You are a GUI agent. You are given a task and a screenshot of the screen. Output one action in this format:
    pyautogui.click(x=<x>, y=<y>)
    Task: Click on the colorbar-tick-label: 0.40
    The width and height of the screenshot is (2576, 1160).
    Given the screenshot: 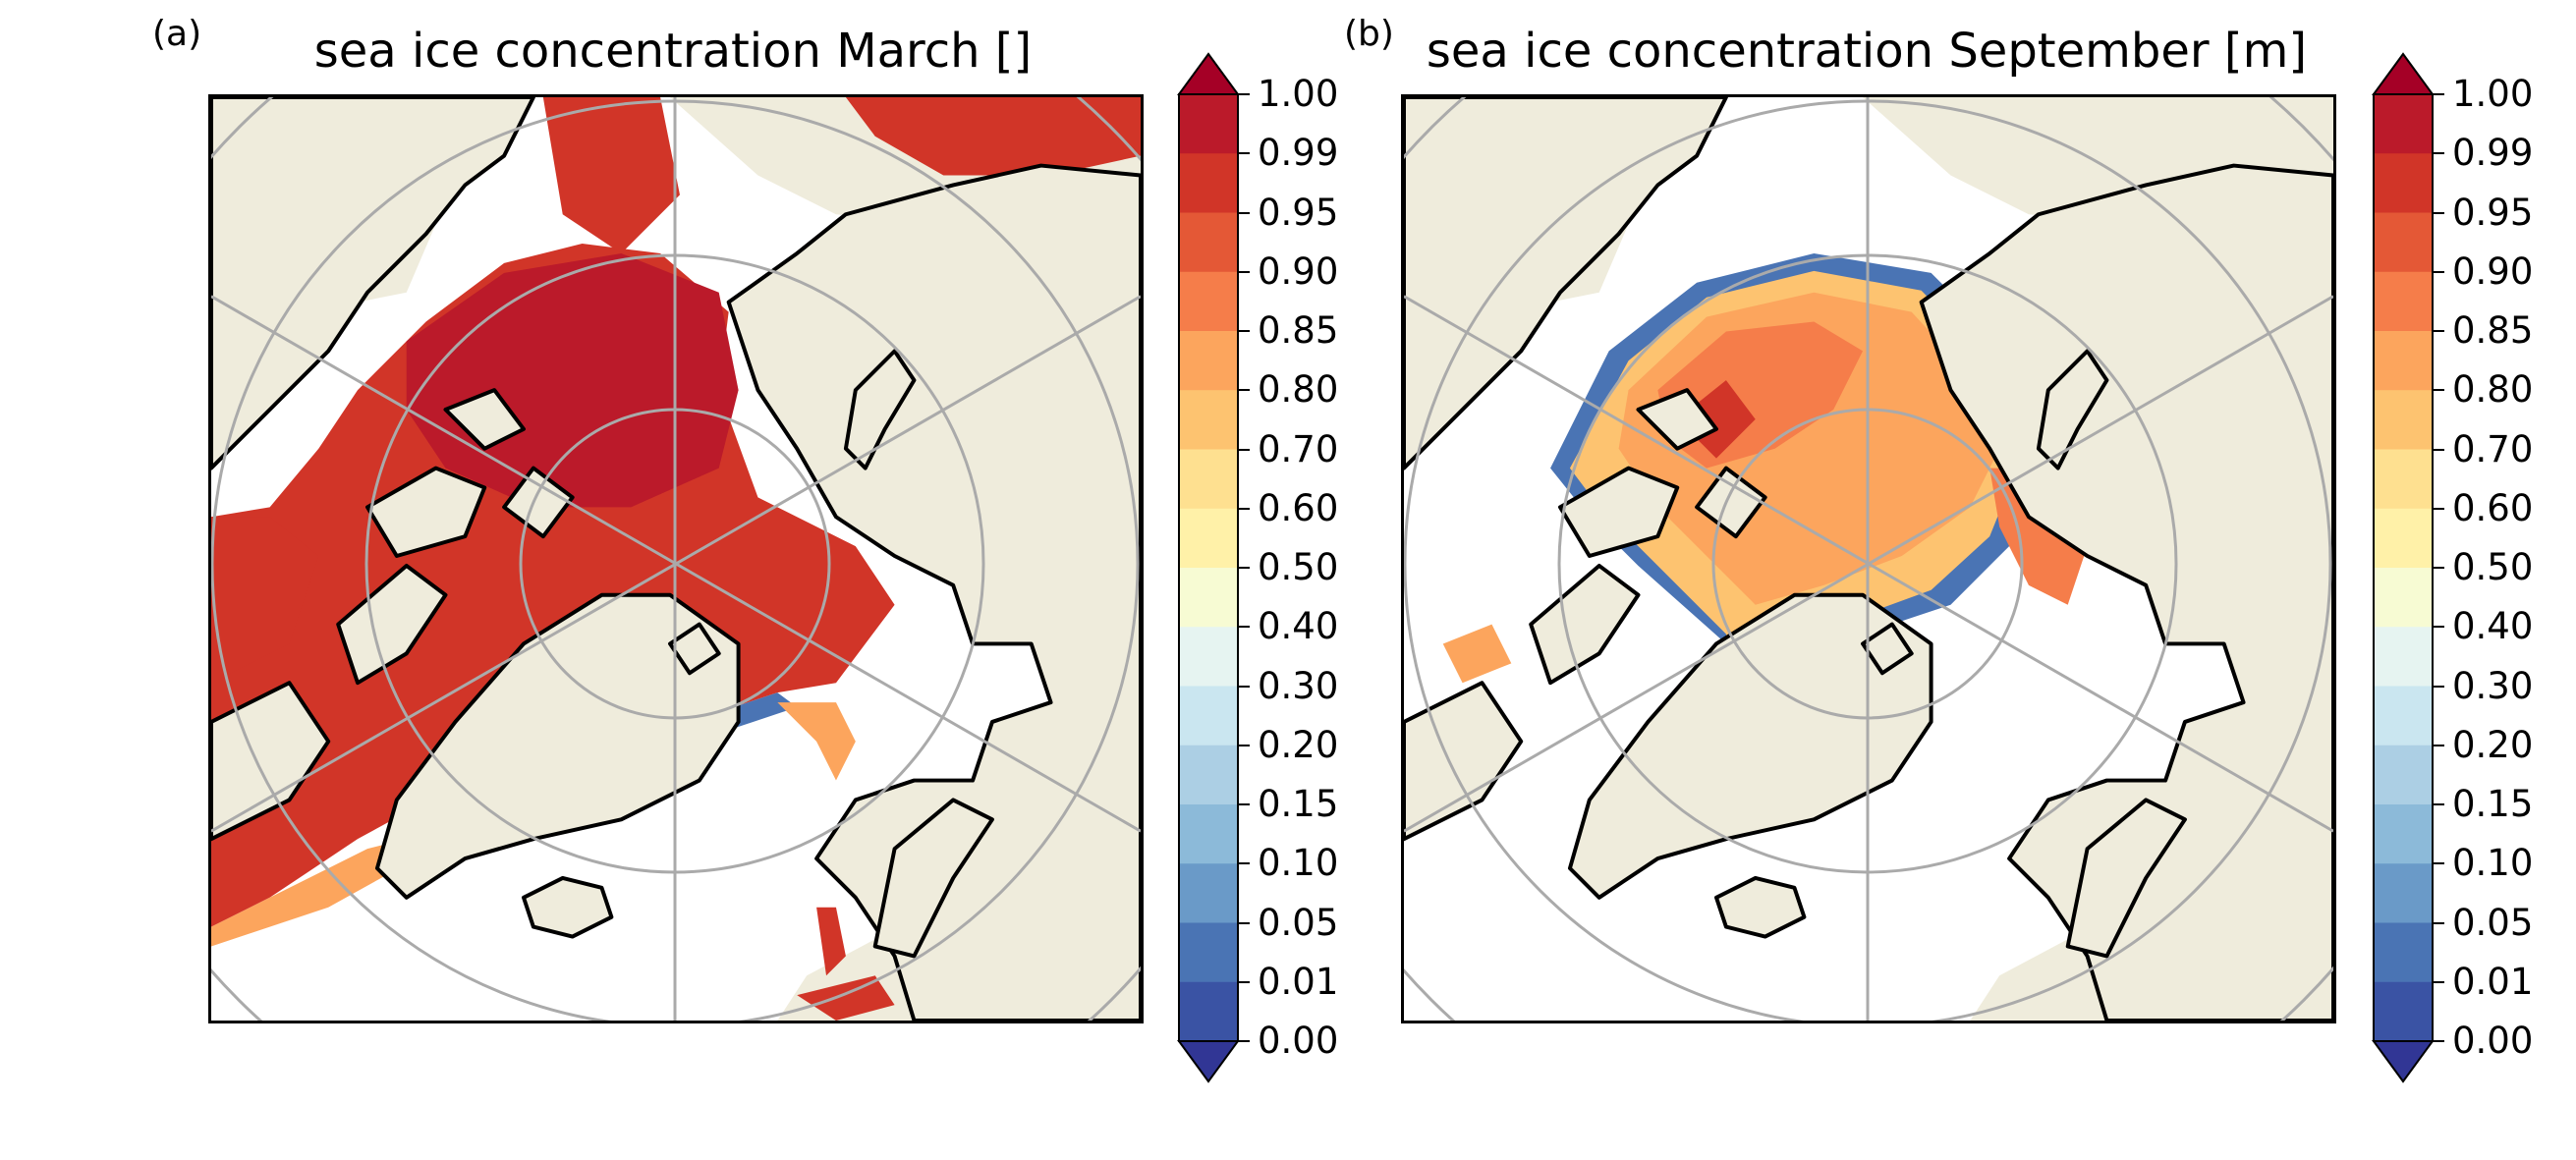 What is the action you would take?
    pyautogui.click(x=2493, y=626)
    